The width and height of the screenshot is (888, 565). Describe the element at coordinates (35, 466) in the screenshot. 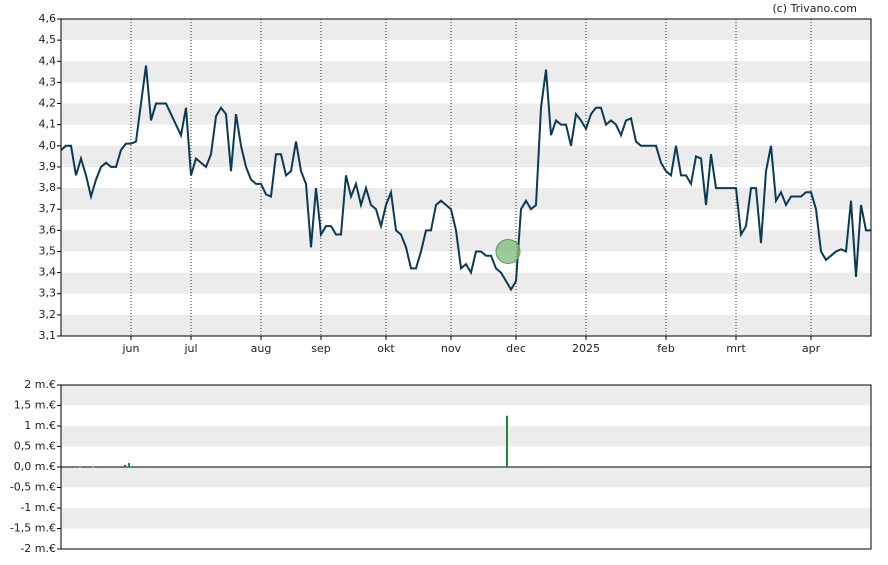

I see `y-tick-label: 0,0 m.€` at that location.